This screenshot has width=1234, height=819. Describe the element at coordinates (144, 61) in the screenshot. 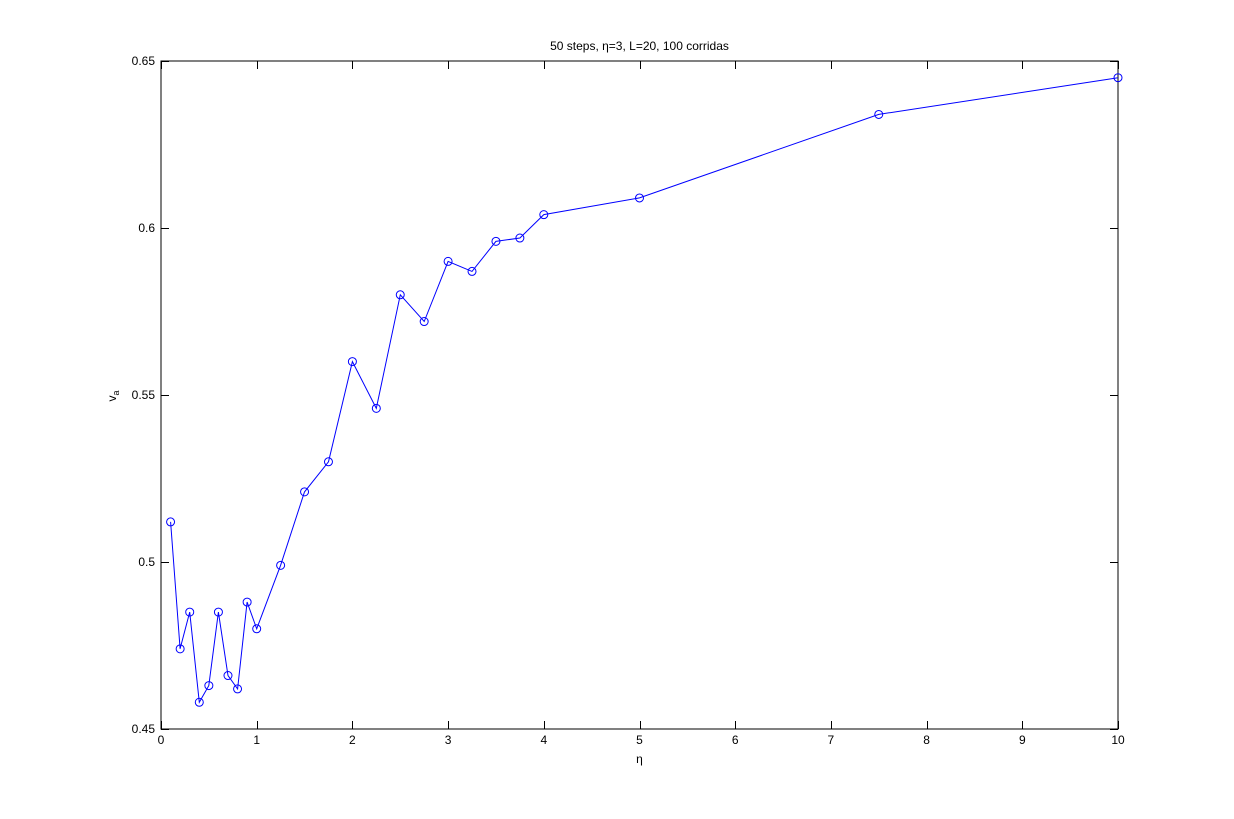

I see `y-tick-label: 0.65` at that location.